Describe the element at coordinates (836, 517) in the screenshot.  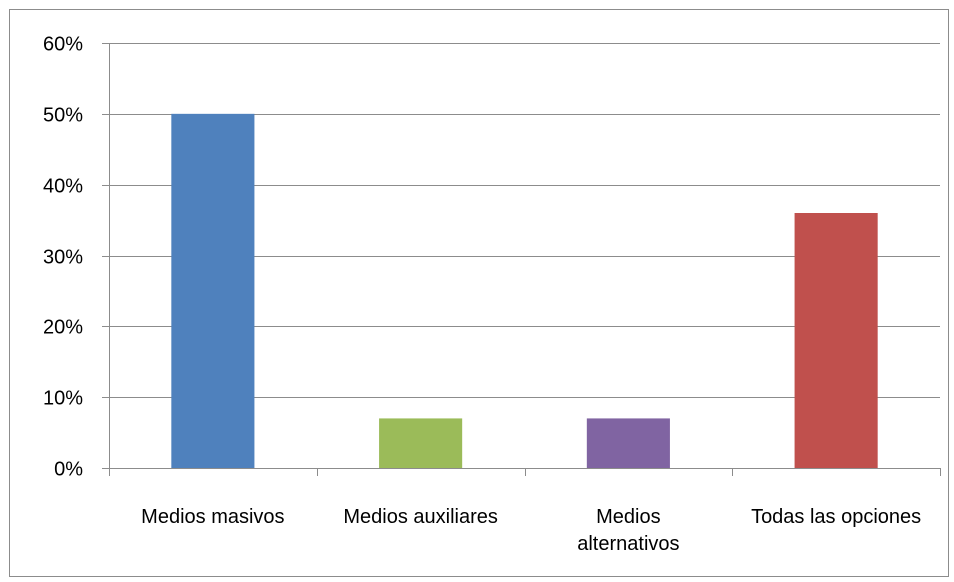
I see `x-category-label: Todas las opciones` at that location.